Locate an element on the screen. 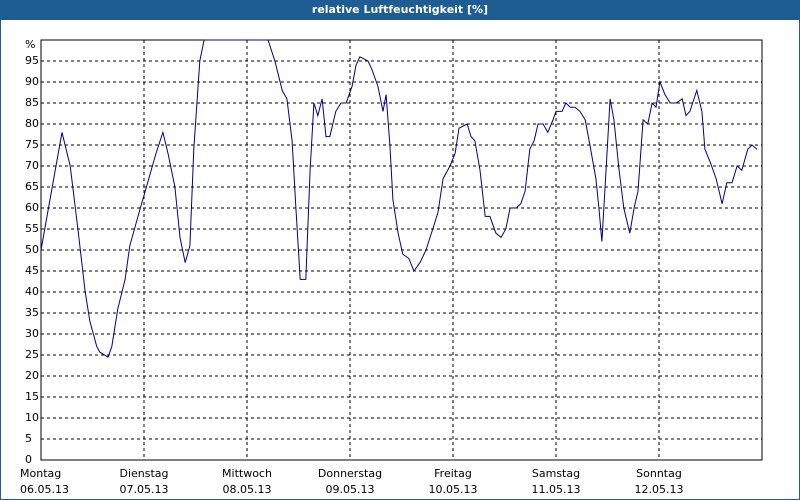 The width and height of the screenshot is (800, 500). y-tick-label: 60 is located at coordinates (32, 207).